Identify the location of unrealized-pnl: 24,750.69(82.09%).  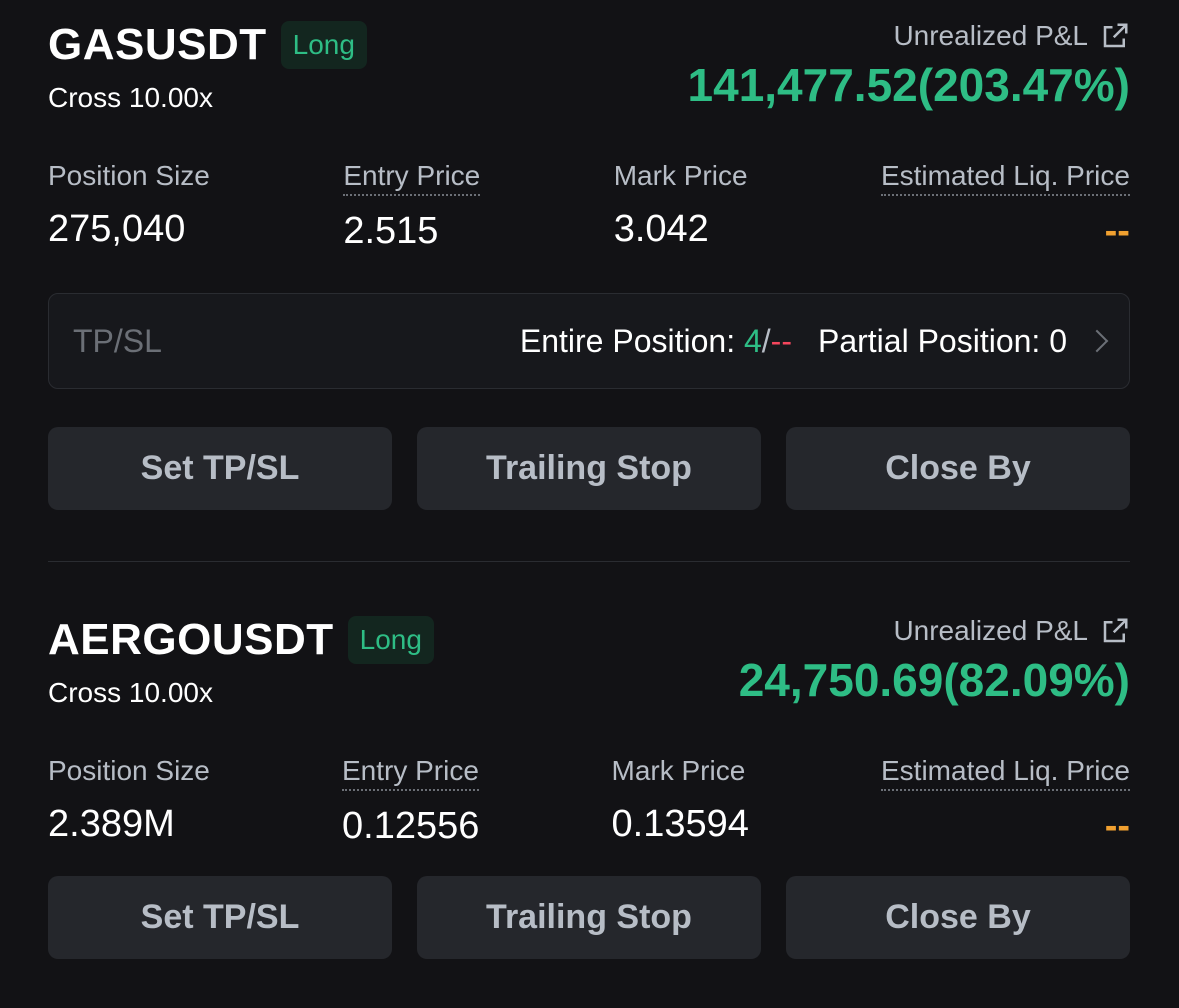
(934, 680).